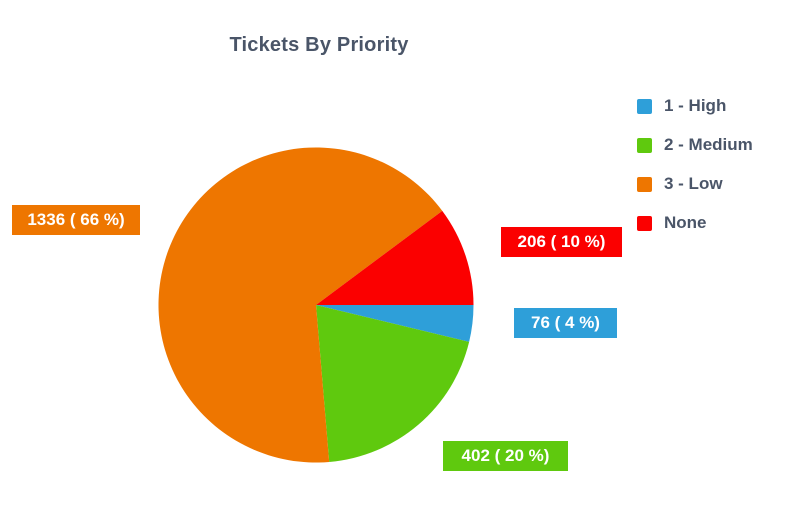 Image resolution: width=800 pixels, height=521 pixels. Describe the element at coordinates (393, 383) in the screenshot. I see `pie-slice-medium` at that location.